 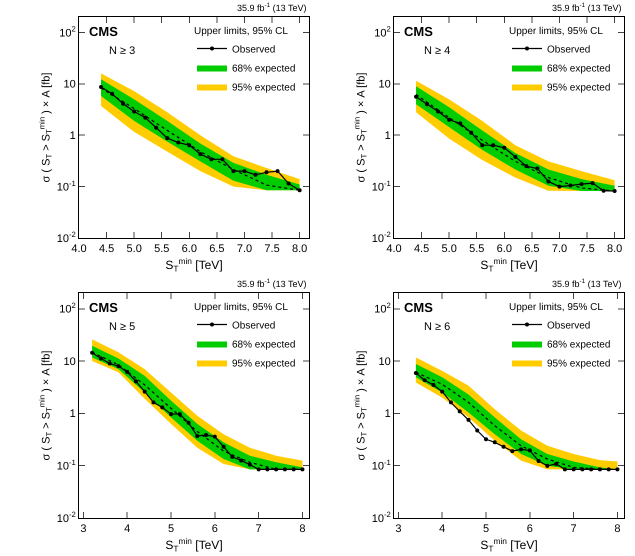 What do you see at coordinates (394, 249) in the screenshot?
I see `x-tick-label: 4.0` at bounding box center [394, 249].